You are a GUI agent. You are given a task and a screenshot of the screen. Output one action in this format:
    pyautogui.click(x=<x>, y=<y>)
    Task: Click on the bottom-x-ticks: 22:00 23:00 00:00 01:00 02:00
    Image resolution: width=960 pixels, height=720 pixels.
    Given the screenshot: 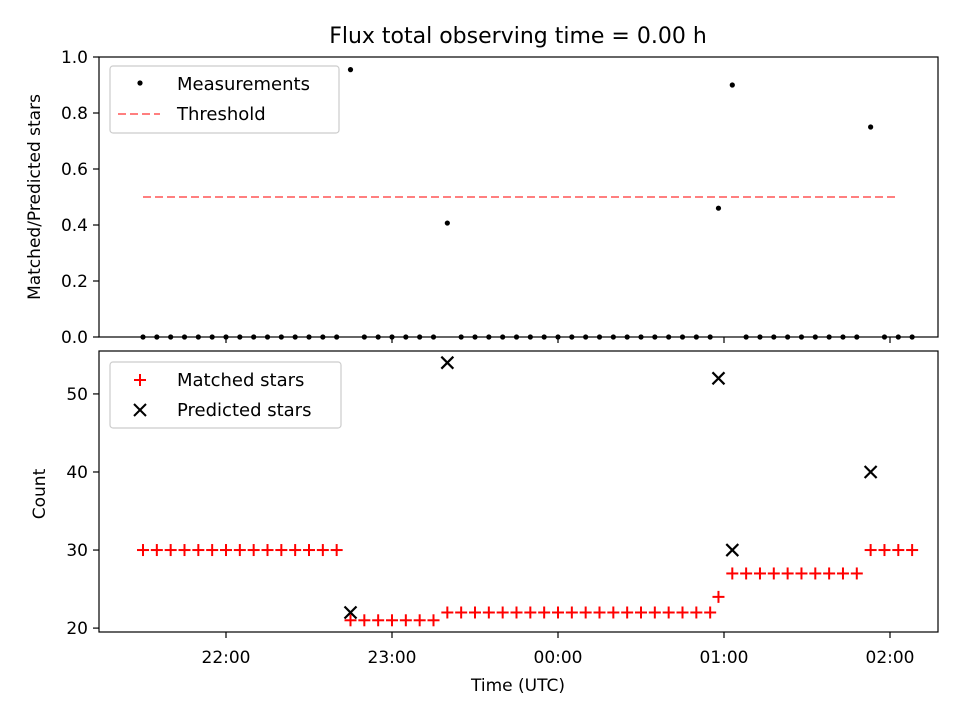 What is the action you would take?
    pyautogui.click(x=558, y=650)
    